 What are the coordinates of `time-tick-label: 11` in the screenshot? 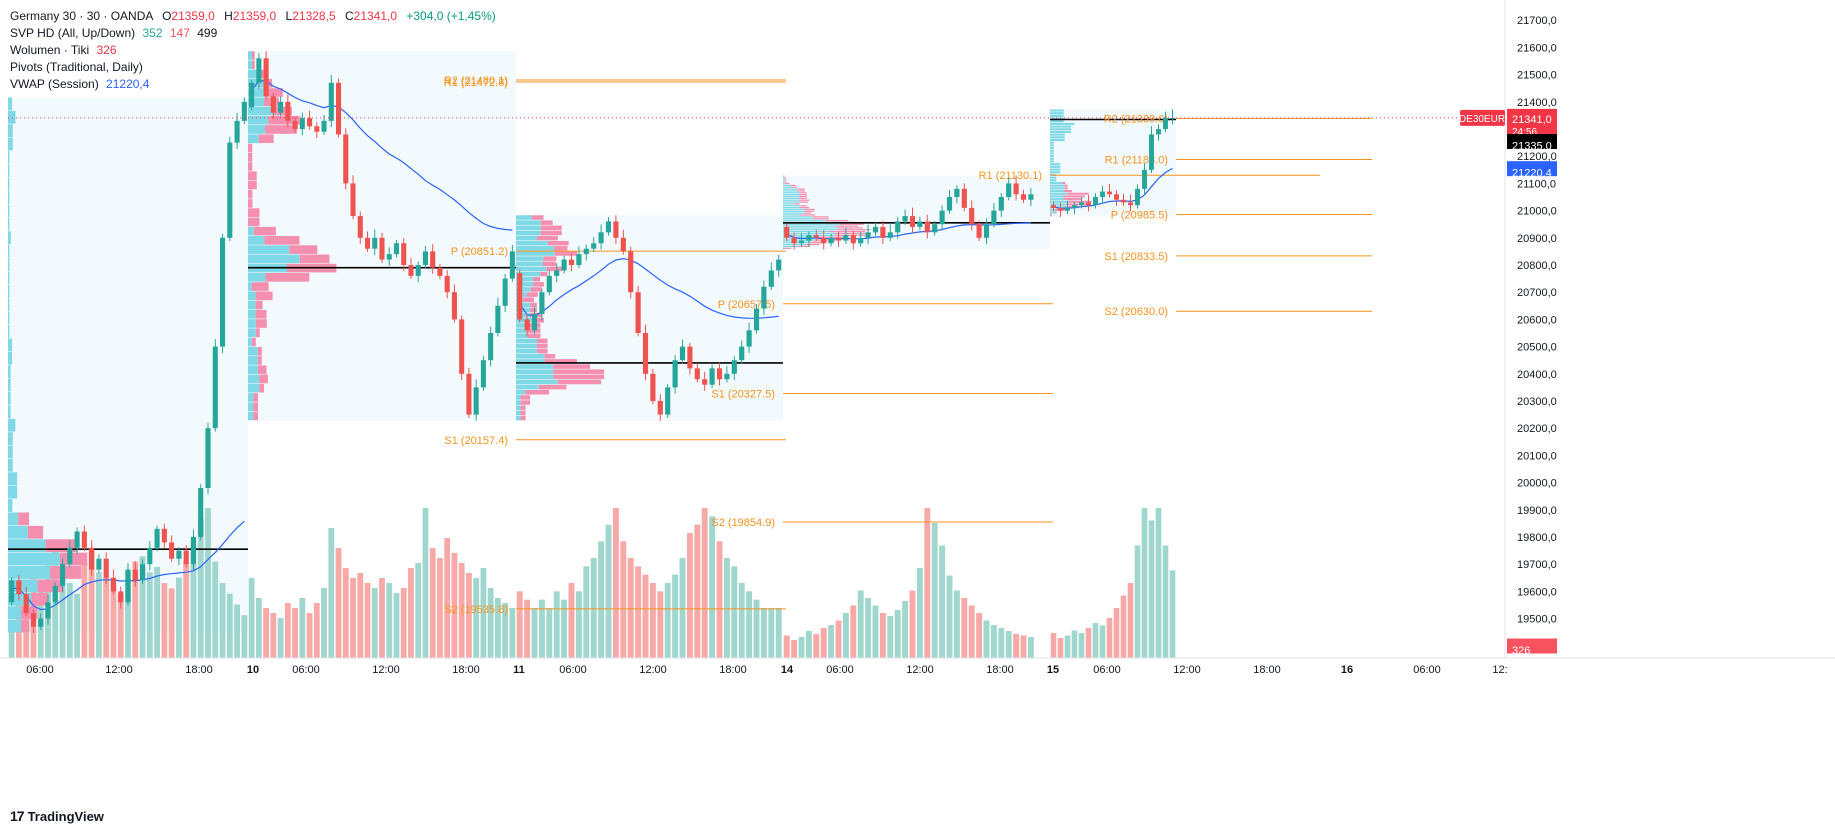 It's located at (519, 670).